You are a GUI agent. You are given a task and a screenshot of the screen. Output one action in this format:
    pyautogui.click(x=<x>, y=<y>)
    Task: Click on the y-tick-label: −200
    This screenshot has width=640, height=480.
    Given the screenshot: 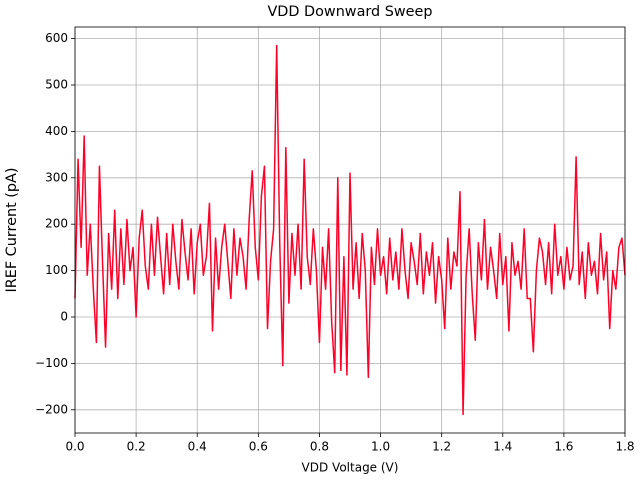 What is the action you would take?
    pyautogui.click(x=51, y=409)
    